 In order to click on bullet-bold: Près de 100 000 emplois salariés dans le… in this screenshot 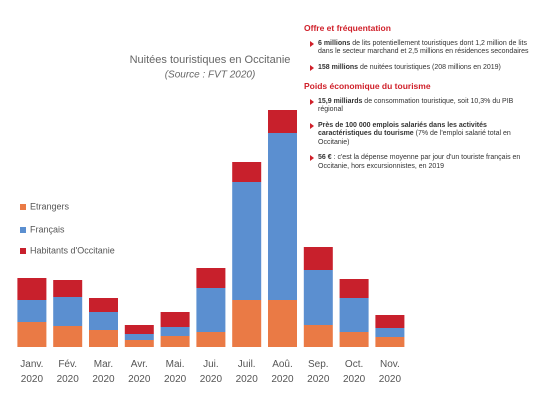, I will do `click(402, 129)`.